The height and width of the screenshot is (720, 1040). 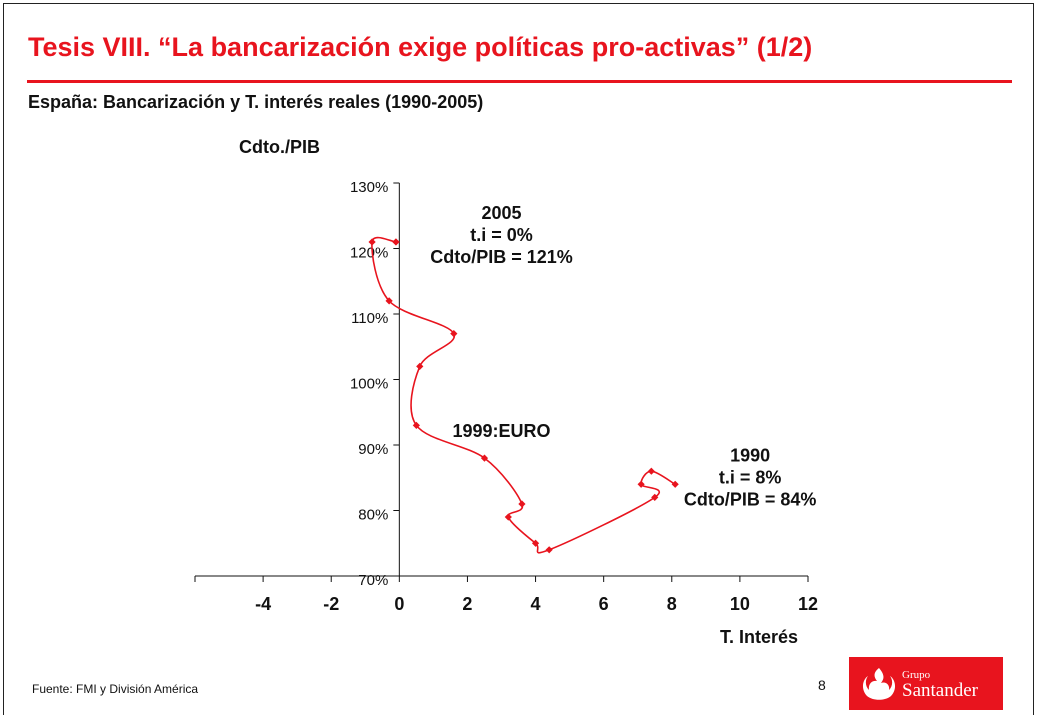 What do you see at coordinates (672, 604) in the screenshot?
I see `x-tick-label: 8` at bounding box center [672, 604].